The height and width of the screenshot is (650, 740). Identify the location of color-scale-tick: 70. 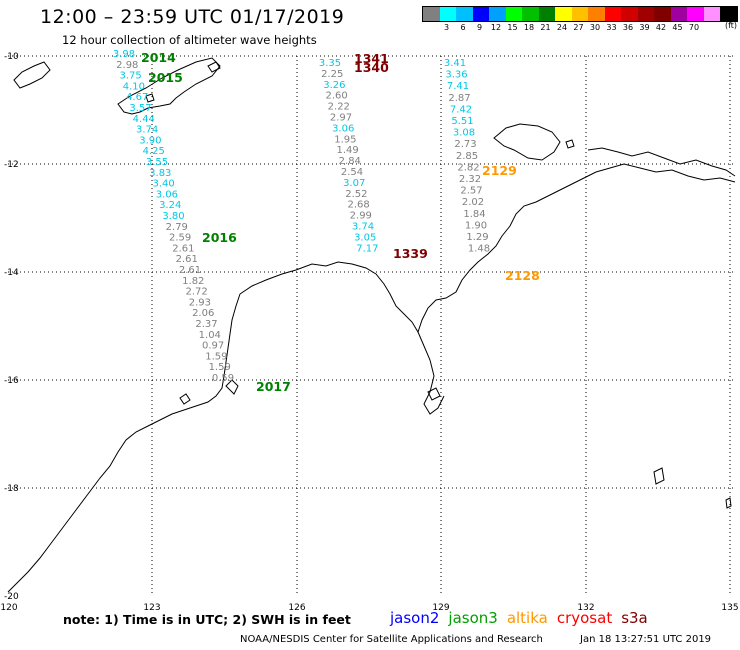
(694, 27).